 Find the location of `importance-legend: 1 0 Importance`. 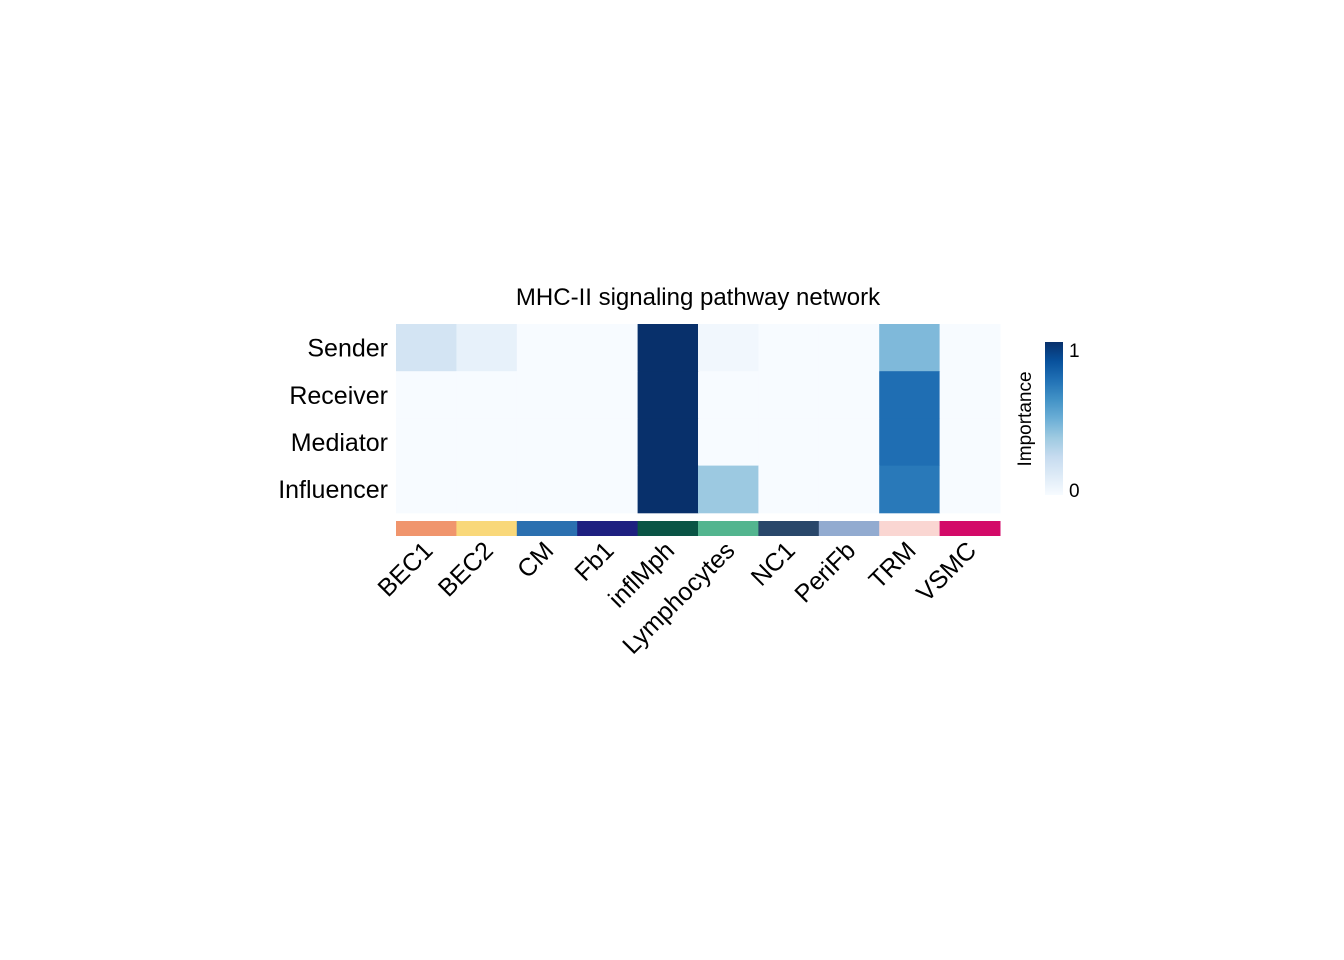

importance-legend: 1 0 Importance is located at coordinates (1047, 421).